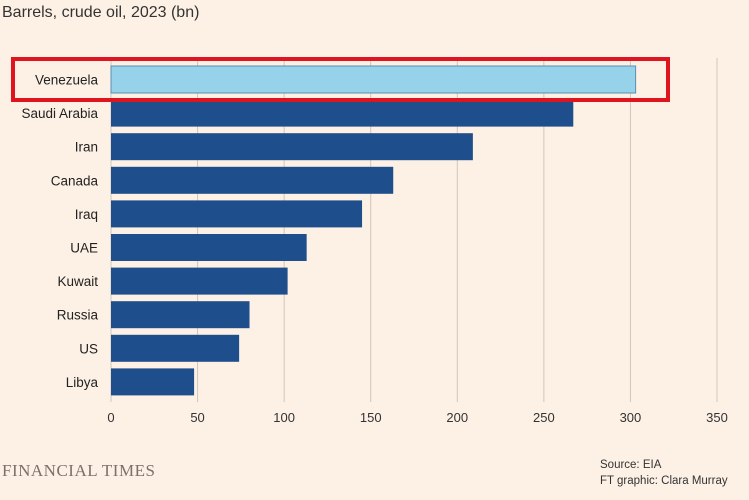 The width and height of the screenshot is (749, 500). What do you see at coordinates (631, 417) in the screenshot?
I see `x-tick-label: 300` at bounding box center [631, 417].